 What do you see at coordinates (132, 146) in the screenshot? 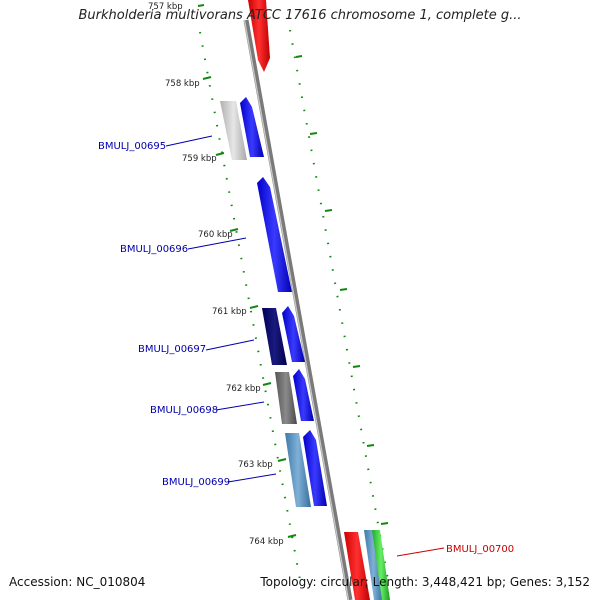
I see `gene-label-bmulj-00695: BMULJ_00695` at bounding box center [132, 146].